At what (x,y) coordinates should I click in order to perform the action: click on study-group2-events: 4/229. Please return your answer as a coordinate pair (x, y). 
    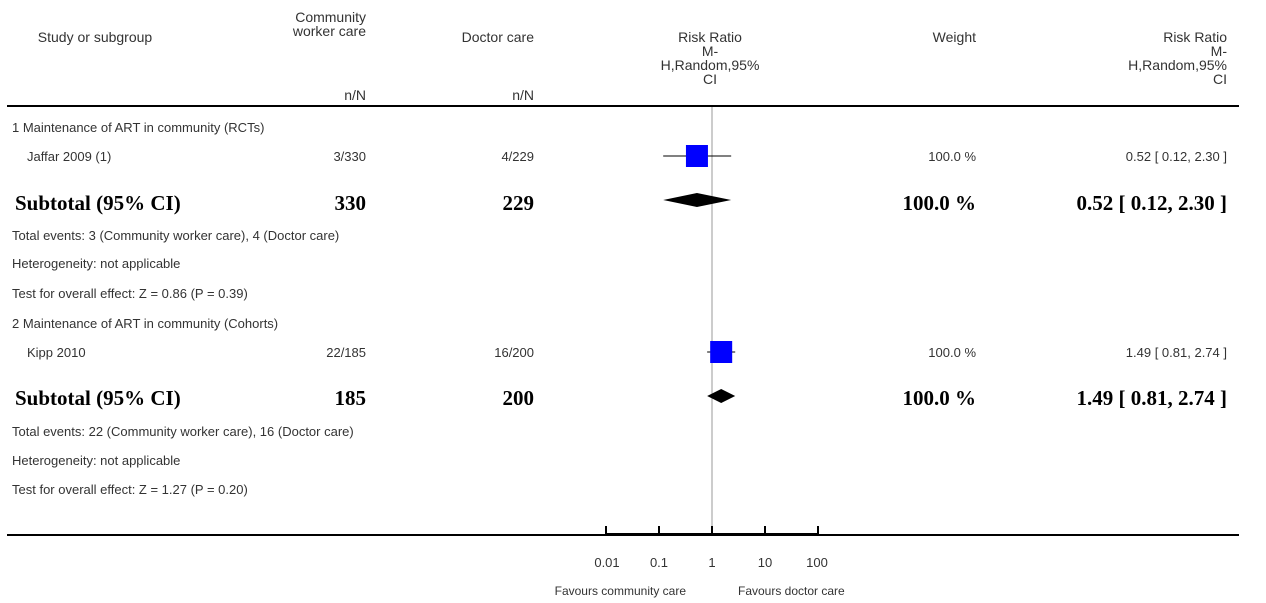
    Looking at the image, I should click on (517, 156).